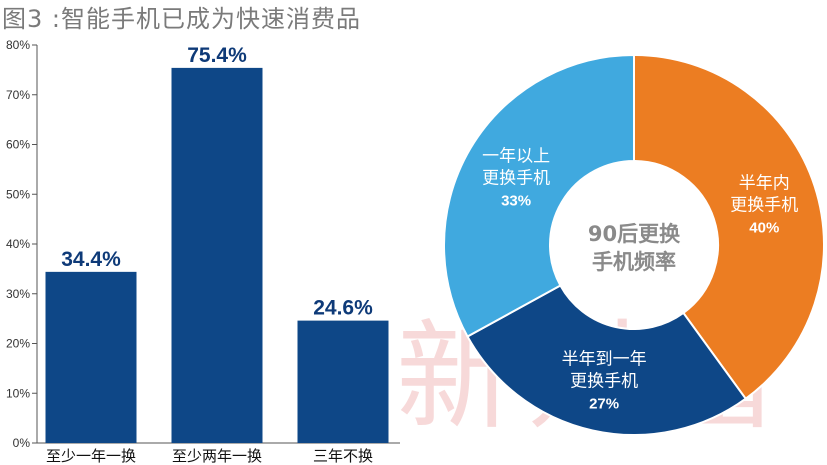 The width and height of the screenshot is (827, 465). What do you see at coordinates (217, 456) in the screenshot?
I see `x-category-label: 至少两年一换` at bounding box center [217, 456].